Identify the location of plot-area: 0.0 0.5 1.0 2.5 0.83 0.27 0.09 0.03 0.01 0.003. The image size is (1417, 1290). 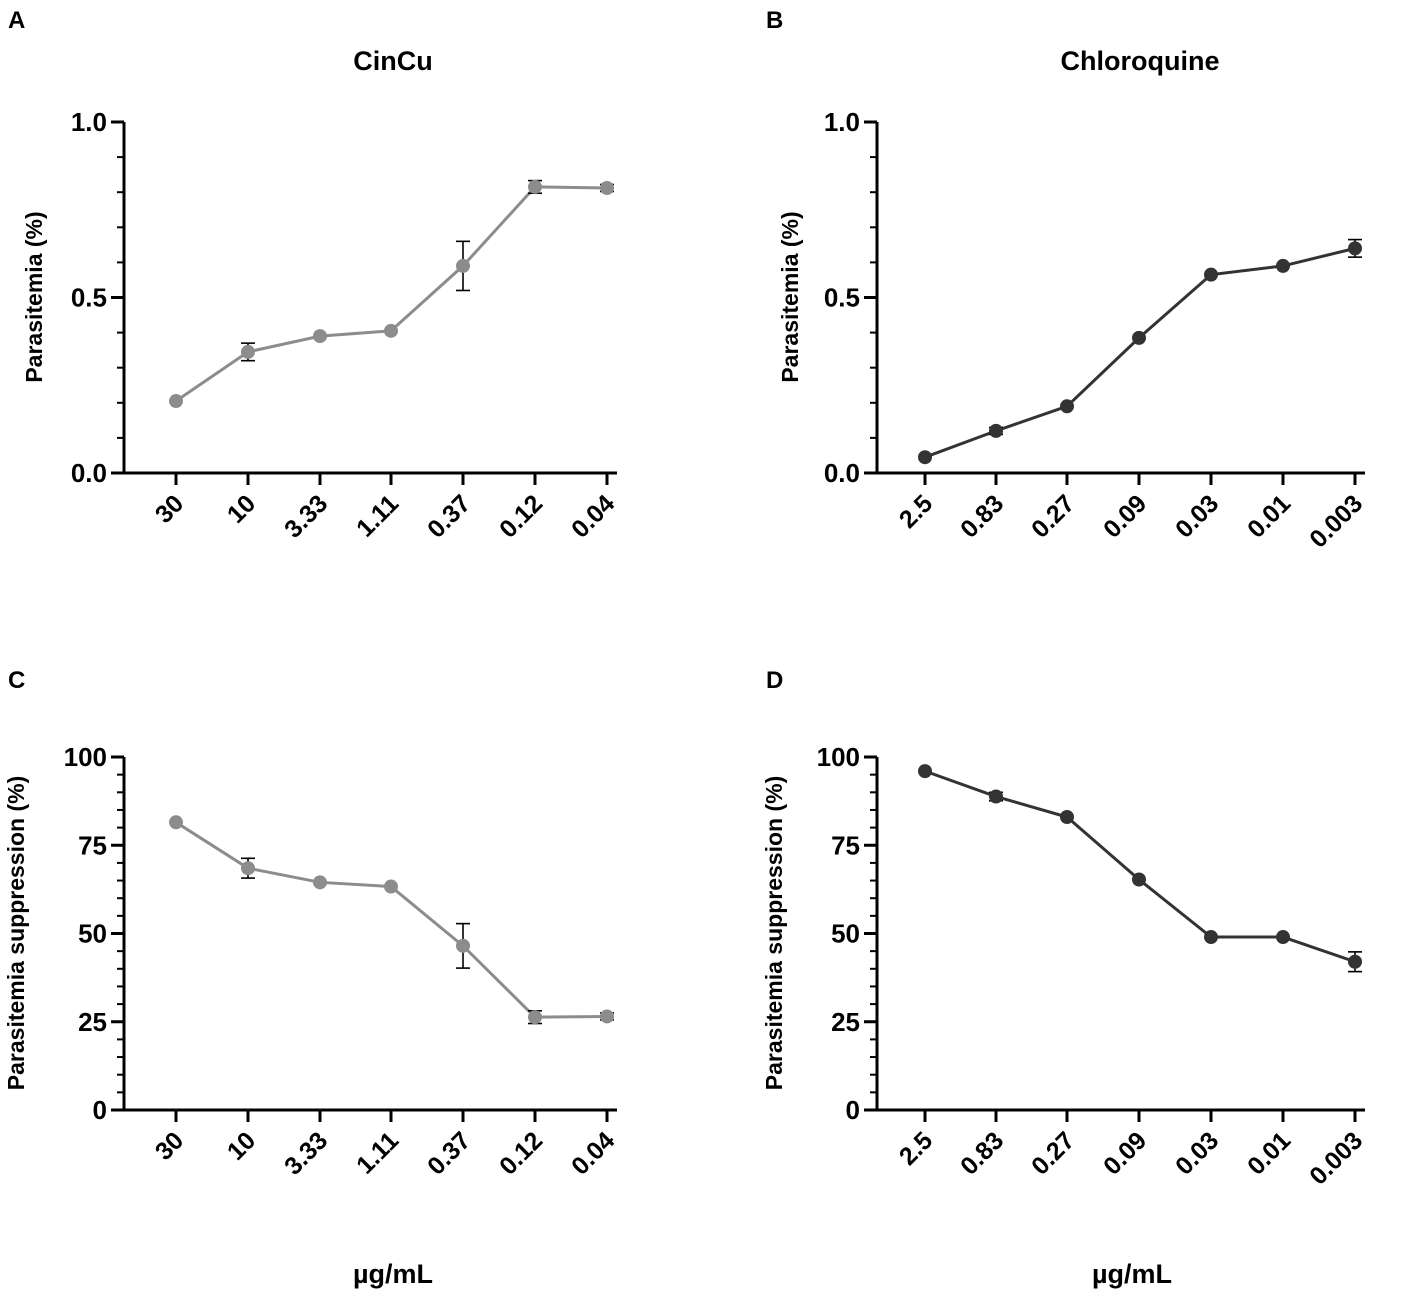
(1096, 330).